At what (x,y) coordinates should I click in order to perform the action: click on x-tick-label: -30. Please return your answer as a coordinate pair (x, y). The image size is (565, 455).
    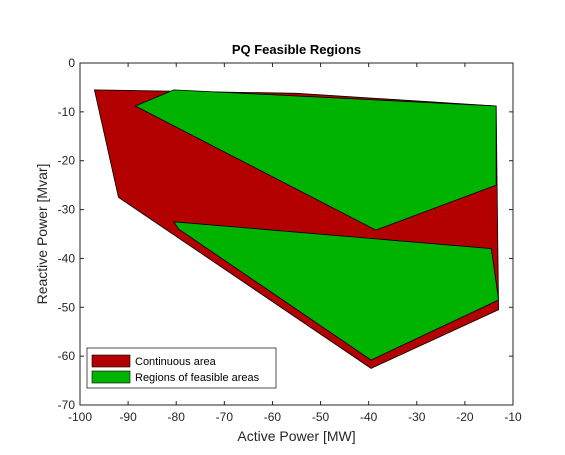
    Looking at the image, I should click on (417, 417).